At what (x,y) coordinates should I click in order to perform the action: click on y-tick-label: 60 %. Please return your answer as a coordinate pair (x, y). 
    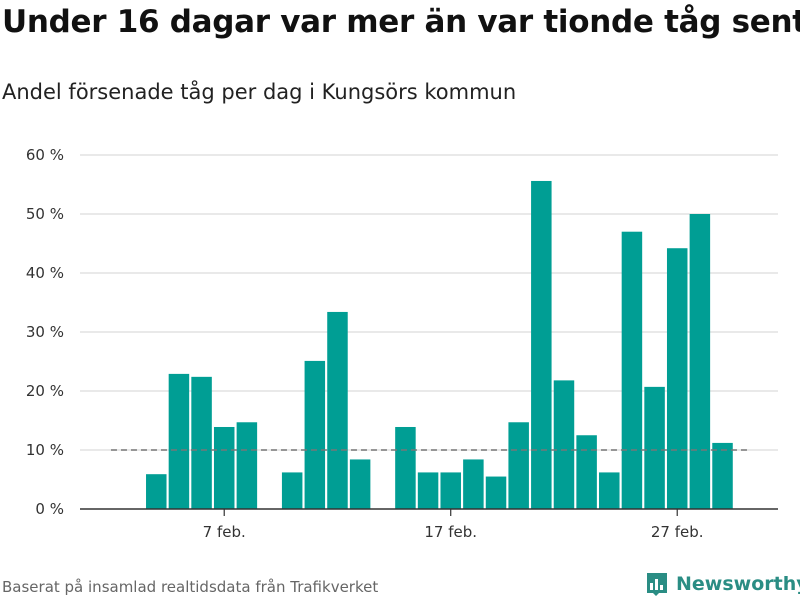
    Looking at the image, I should click on (45, 155).